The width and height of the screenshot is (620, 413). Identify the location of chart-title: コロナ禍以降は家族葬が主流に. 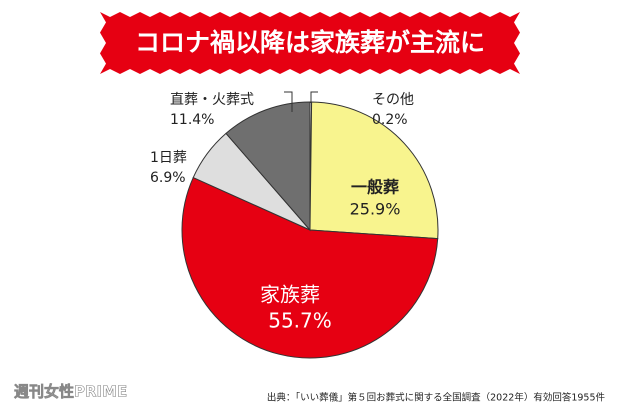
(310, 42).